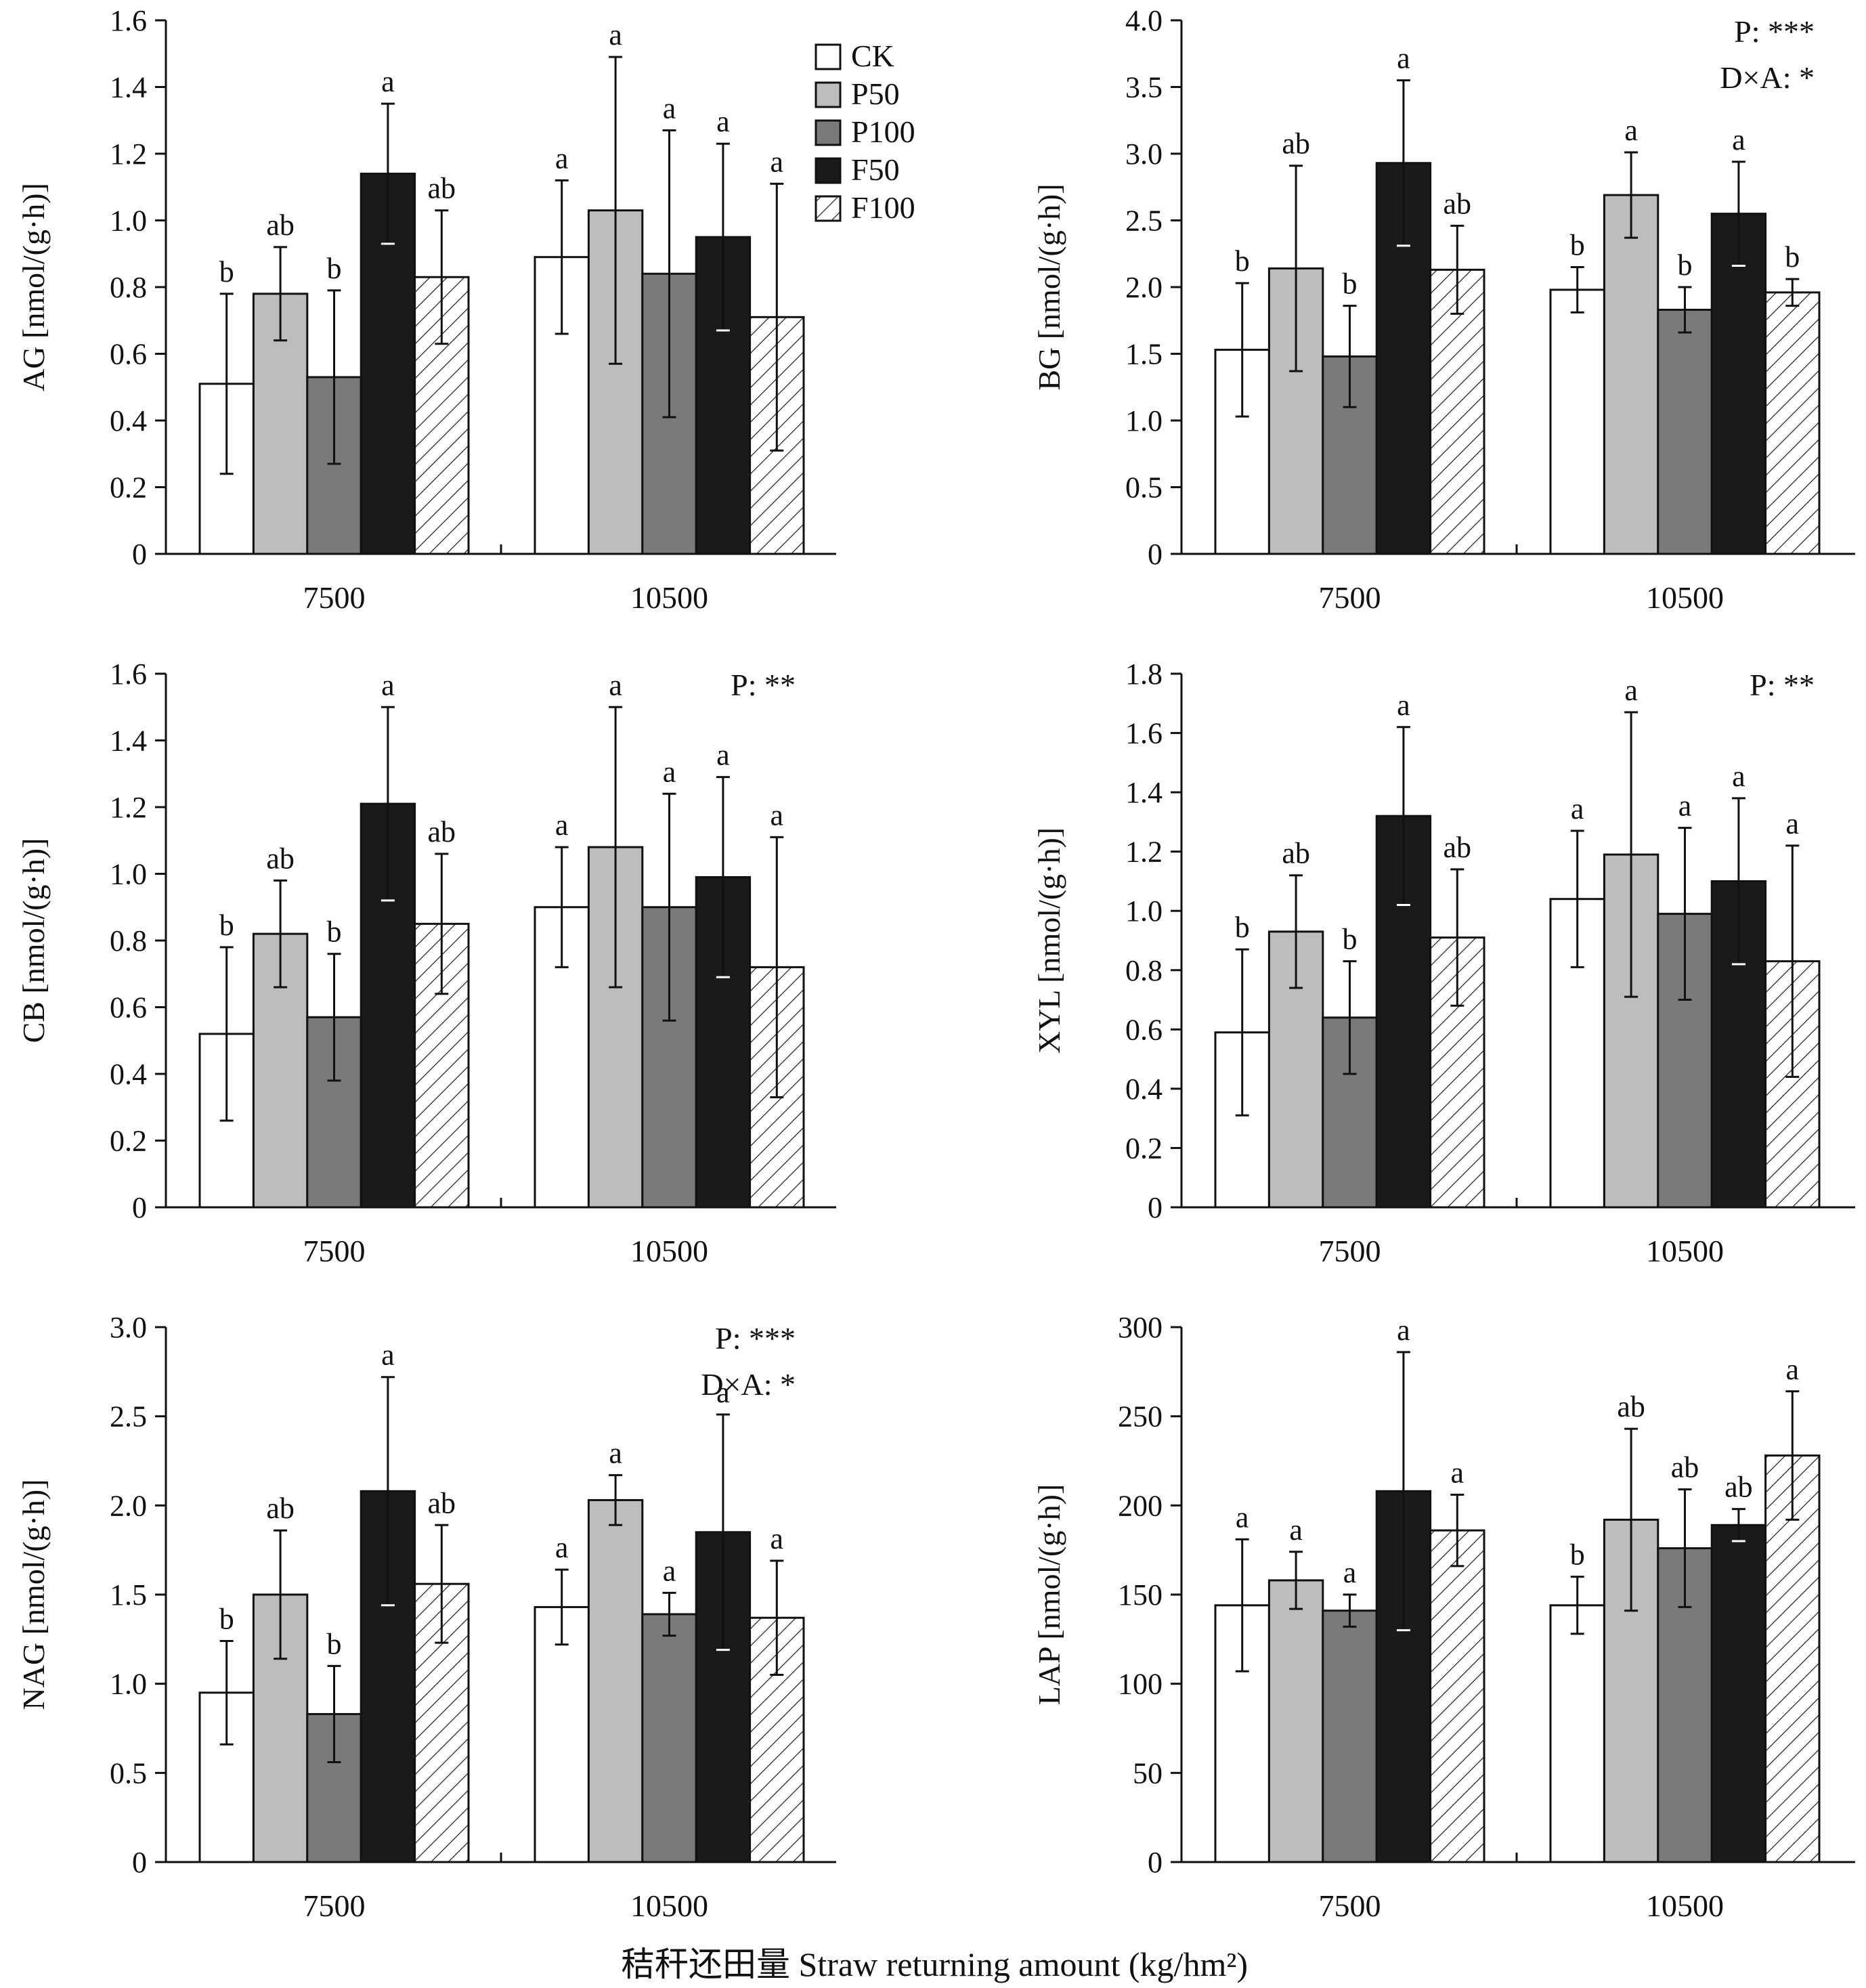 This screenshot has height=1988, width=1866. Describe the element at coordinates (1140, 1416) in the screenshot. I see `y-tick-label: 250` at that location.